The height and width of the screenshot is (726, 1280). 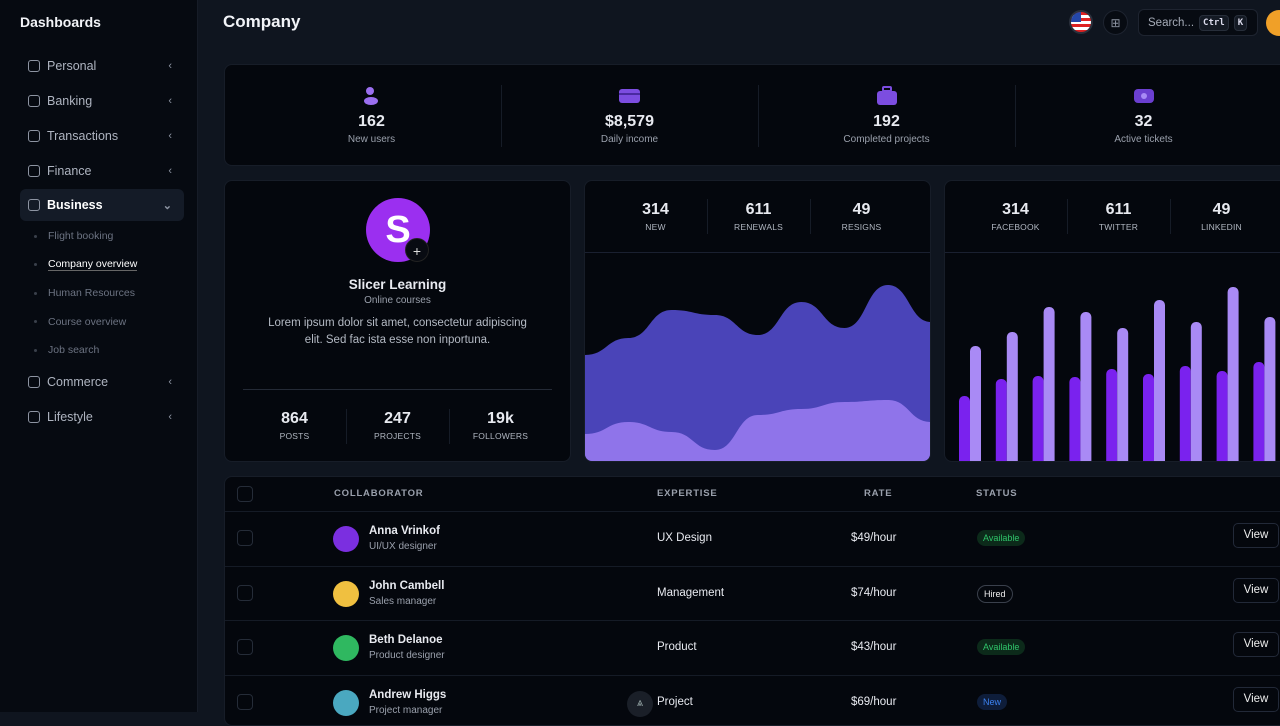 I want to click on label: NEW, so click(x=655, y=227).